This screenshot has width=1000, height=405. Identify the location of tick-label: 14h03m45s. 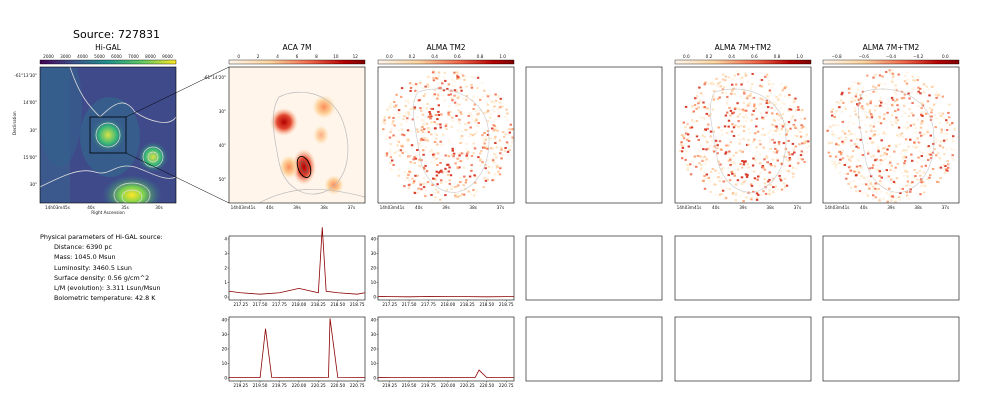
(57, 207).